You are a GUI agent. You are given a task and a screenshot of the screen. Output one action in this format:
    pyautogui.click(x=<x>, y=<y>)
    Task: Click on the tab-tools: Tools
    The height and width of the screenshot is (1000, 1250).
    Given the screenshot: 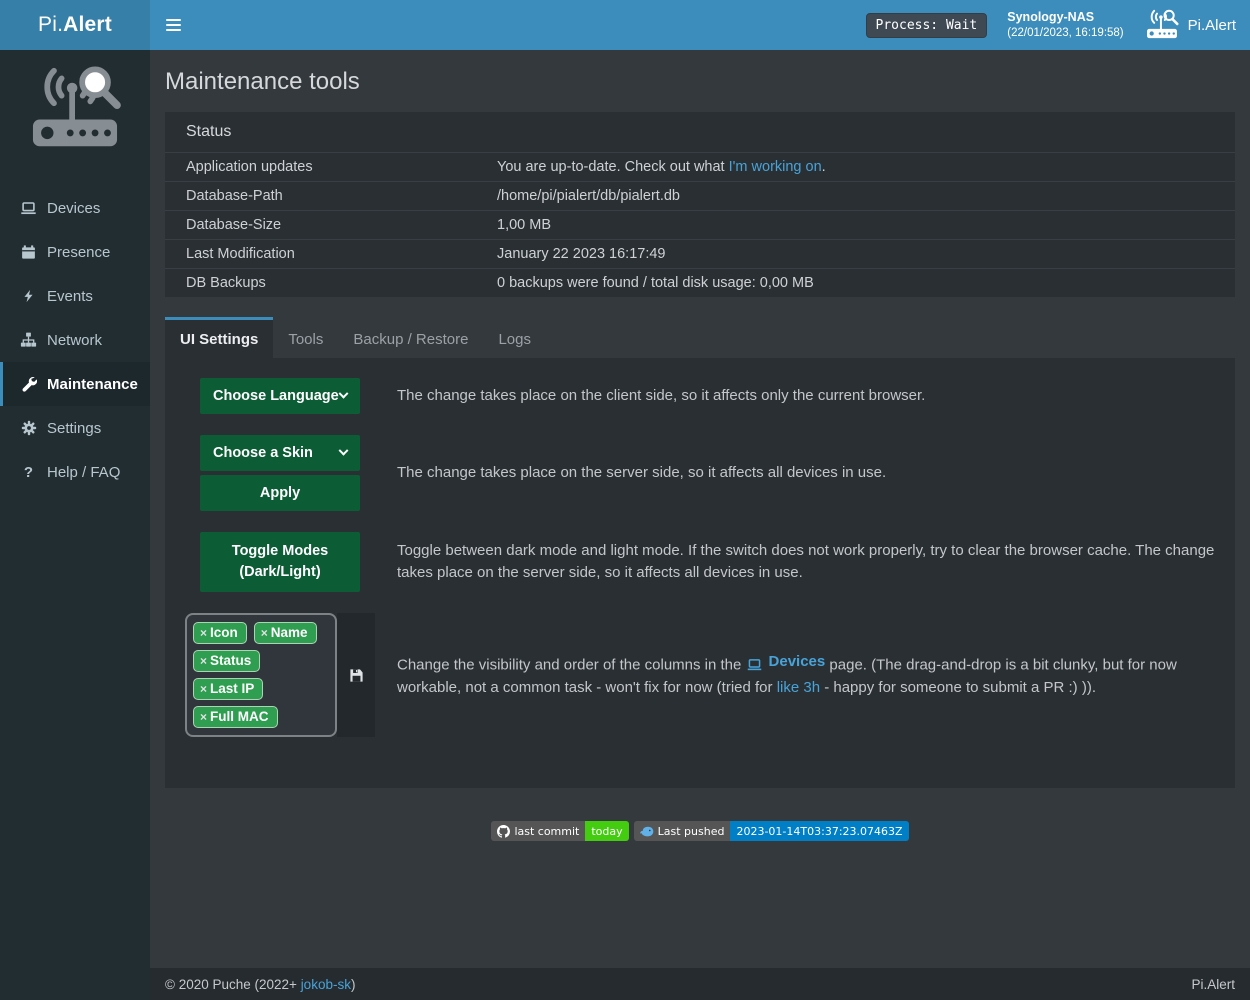 What is the action you would take?
    pyautogui.click(x=306, y=339)
    